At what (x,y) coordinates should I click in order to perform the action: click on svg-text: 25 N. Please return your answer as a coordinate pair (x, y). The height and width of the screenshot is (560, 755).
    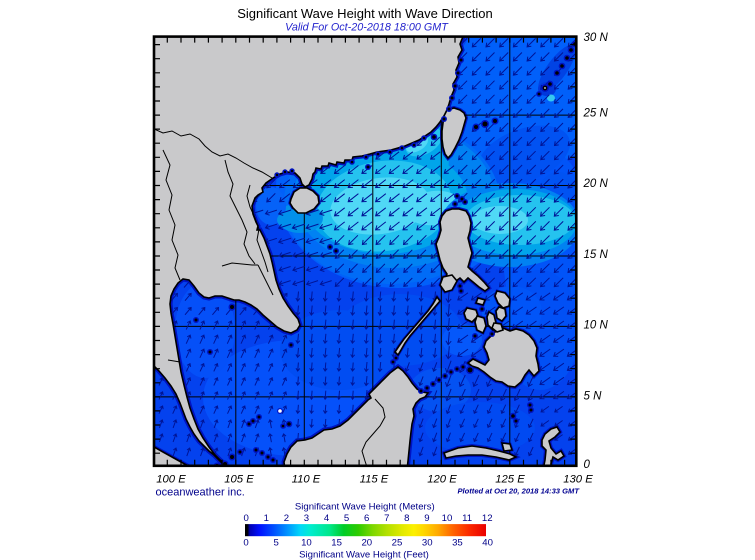
    Looking at the image, I should click on (596, 114).